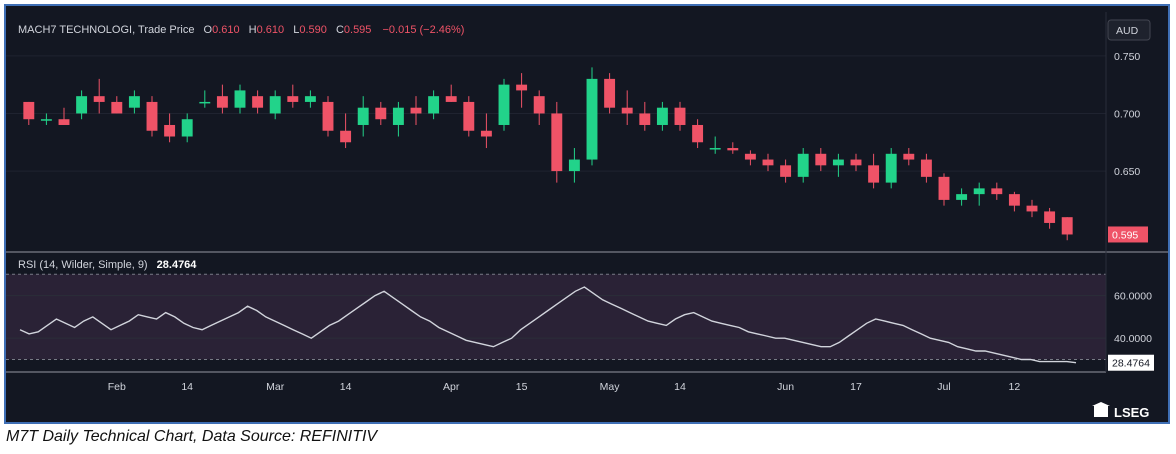 The image size is (1176, 454). What do you see at coordinates (785, 387) in the screenshot?
I see `time-tick-label: Jun` at bounding box center [785, 387].